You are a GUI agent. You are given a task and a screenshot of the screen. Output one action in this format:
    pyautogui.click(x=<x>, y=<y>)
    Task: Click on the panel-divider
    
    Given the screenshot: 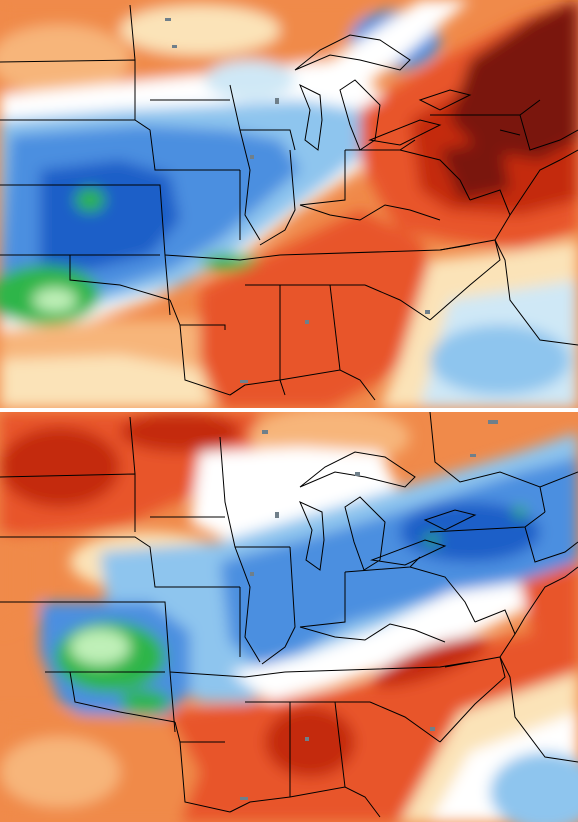 What is the action you would take?
    pyautogui.click(x=289, y=410)
    